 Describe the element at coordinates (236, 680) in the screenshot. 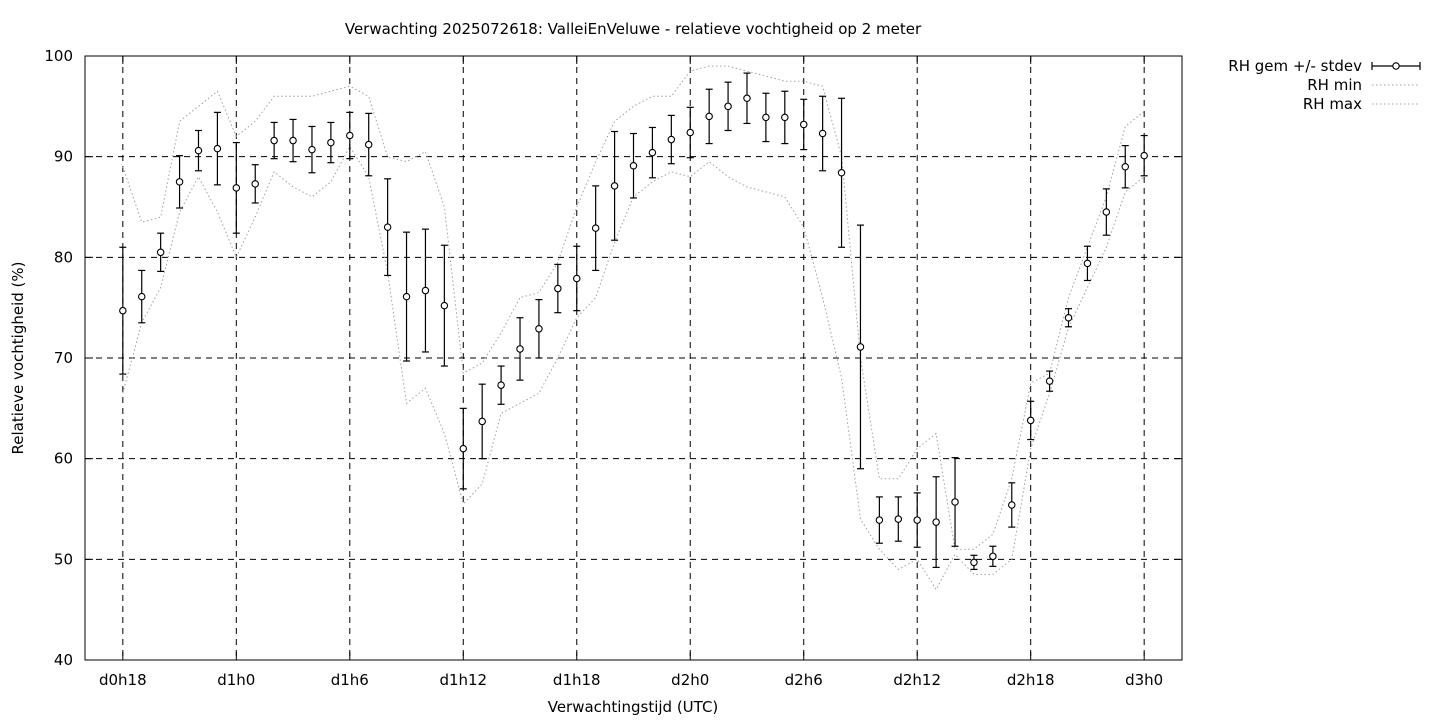

I see `x-tick-label: d1h0` at that location.